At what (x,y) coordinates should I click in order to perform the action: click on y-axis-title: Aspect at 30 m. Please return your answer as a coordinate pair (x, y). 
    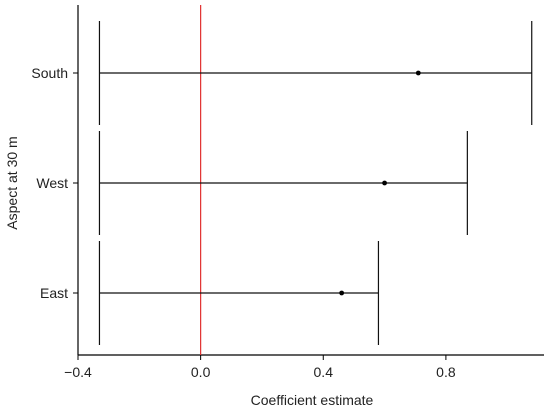
    Looking at the image, I should click on (12, 182).